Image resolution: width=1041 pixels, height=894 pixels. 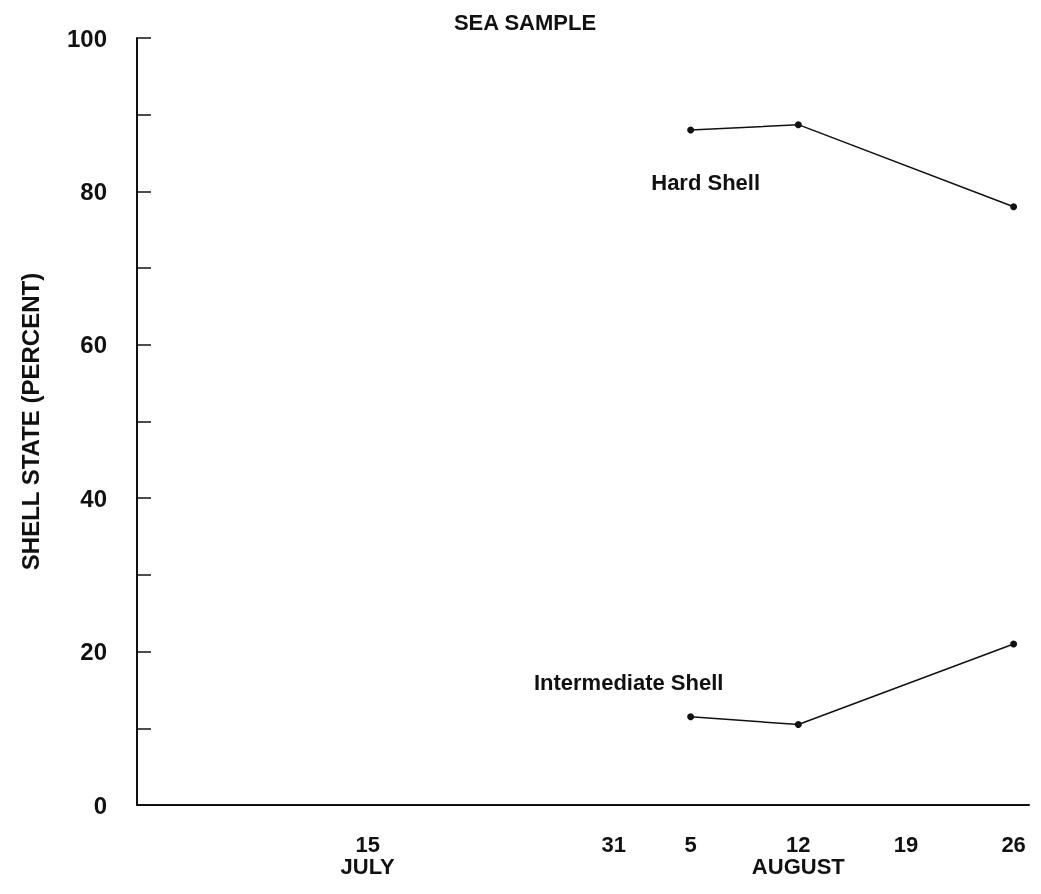 What do you see at coordinates (93, 652) in the screenshot?
I see `y-tick-label: 20` at bounding box center [93, 652].